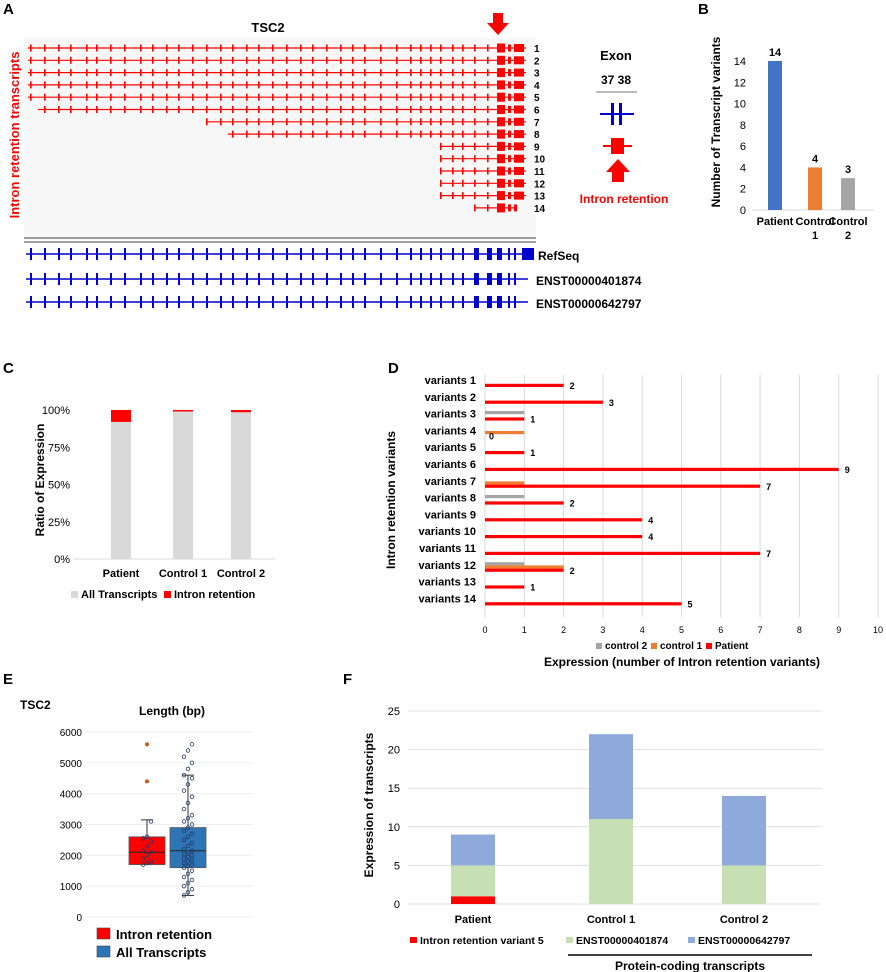  Describe the element at coordinates (589, 281) in the screenshot. I see `enst-401874-label: ENST00000401874` at that location.